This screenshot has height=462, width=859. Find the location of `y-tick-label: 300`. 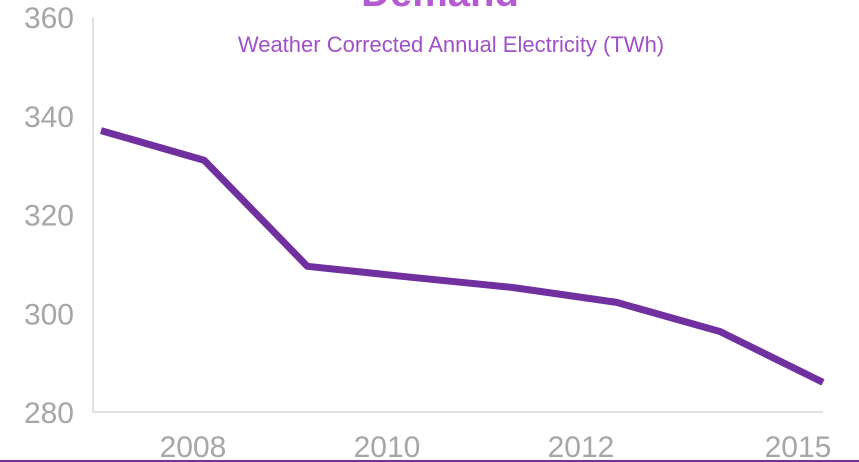

y-tick-label: 300 is located at coordinates (49, 314).